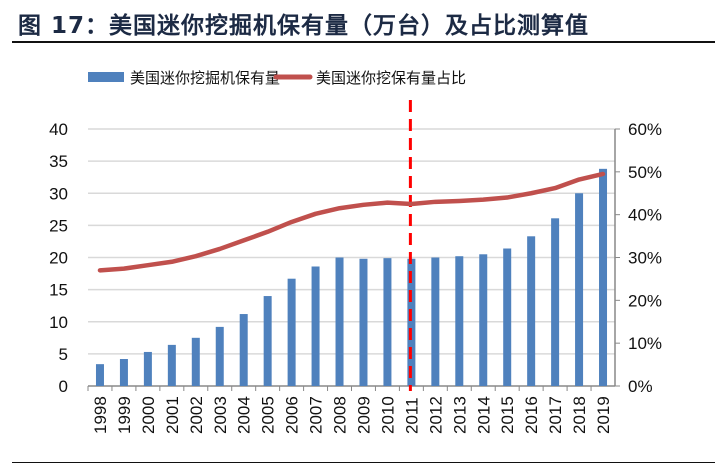  Describe the element at coordinates (171, 365) in the screenshot. I see `bar-2001` at that location.